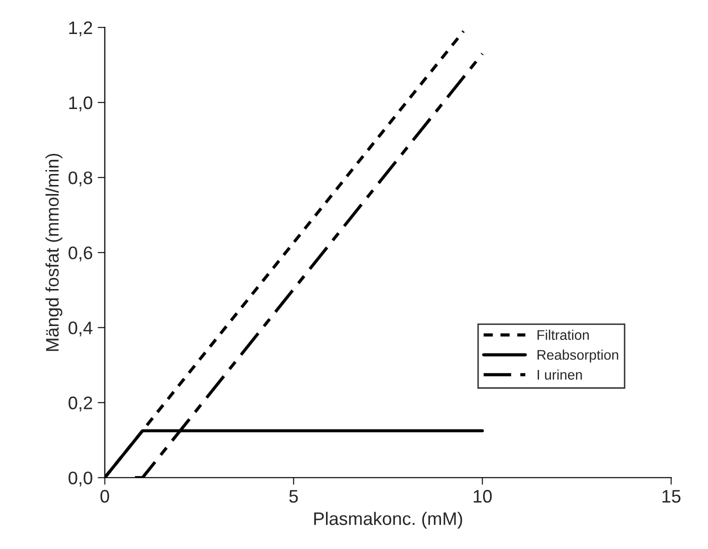  What do you see at coordinates (80, 254) in the screenshot?
I see `y-tick-label: 0,6` at bounding box center [80, 254].